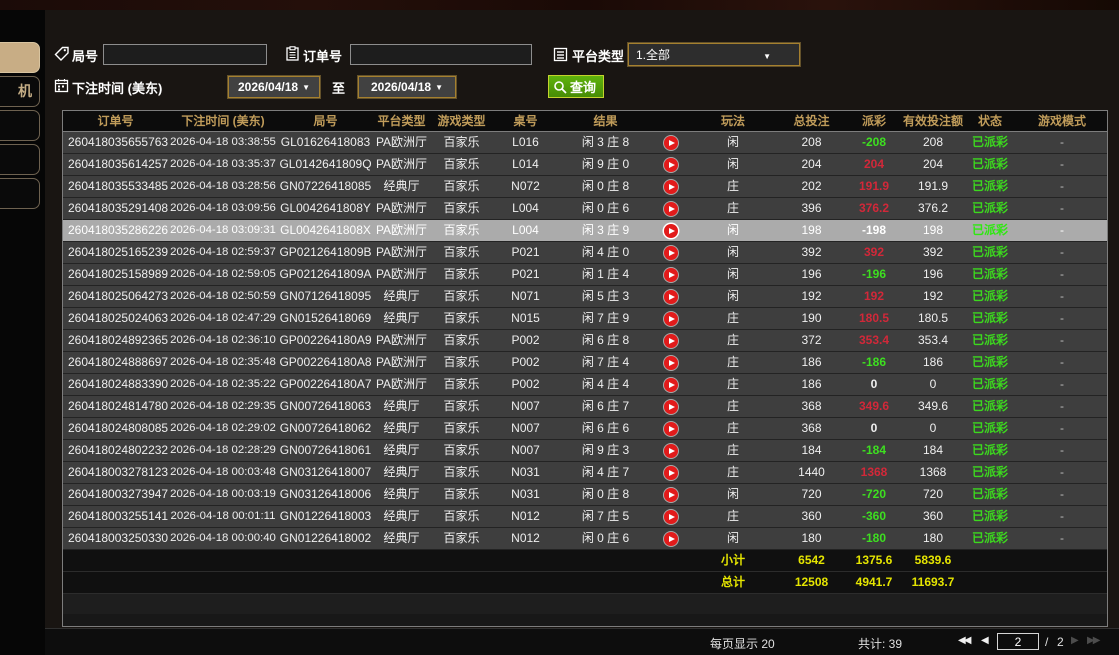 The width and height of the screenshot is (1119, 655). I want to click on cell-time: 2026-04-18 03:38:55, so click(223, 142).